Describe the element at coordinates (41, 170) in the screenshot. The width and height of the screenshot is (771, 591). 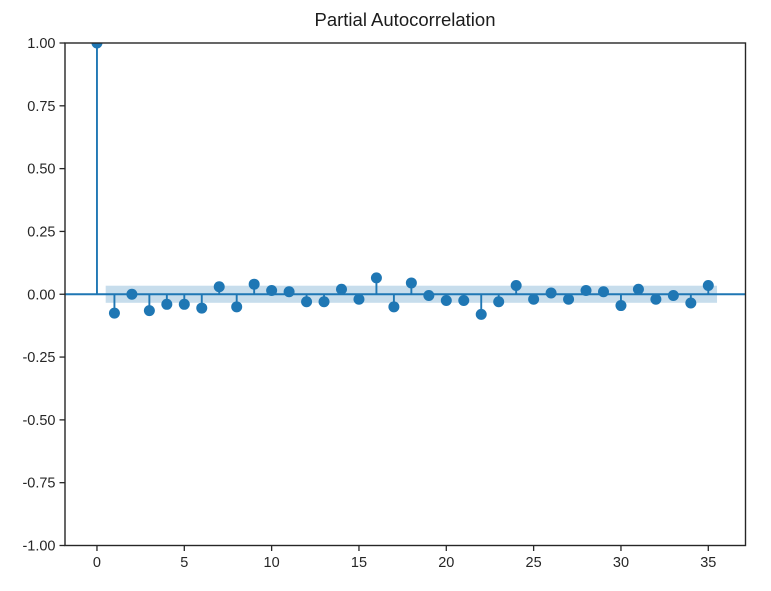
I see `y-tick-label: 0.50` at that location.